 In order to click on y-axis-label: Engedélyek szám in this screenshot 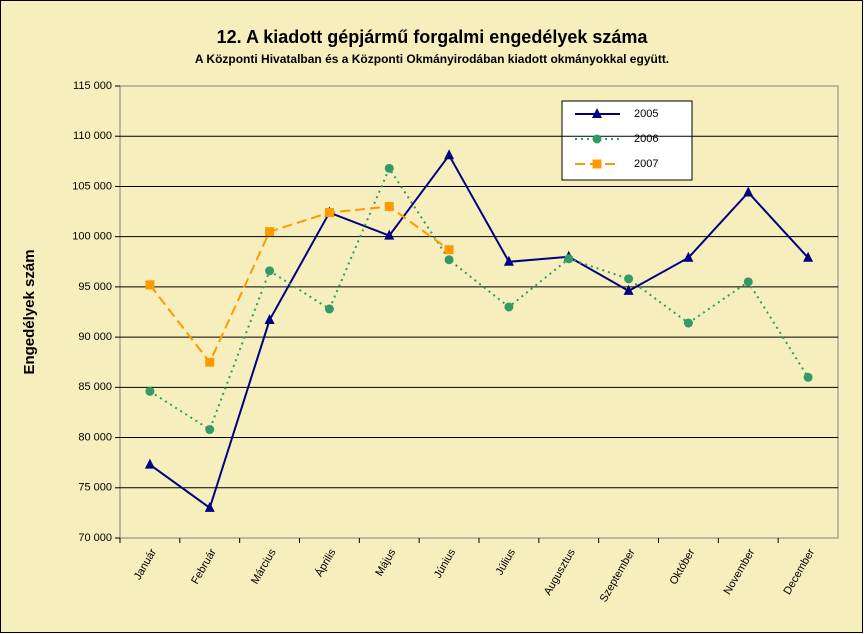, I will do `click(29, 311)`.